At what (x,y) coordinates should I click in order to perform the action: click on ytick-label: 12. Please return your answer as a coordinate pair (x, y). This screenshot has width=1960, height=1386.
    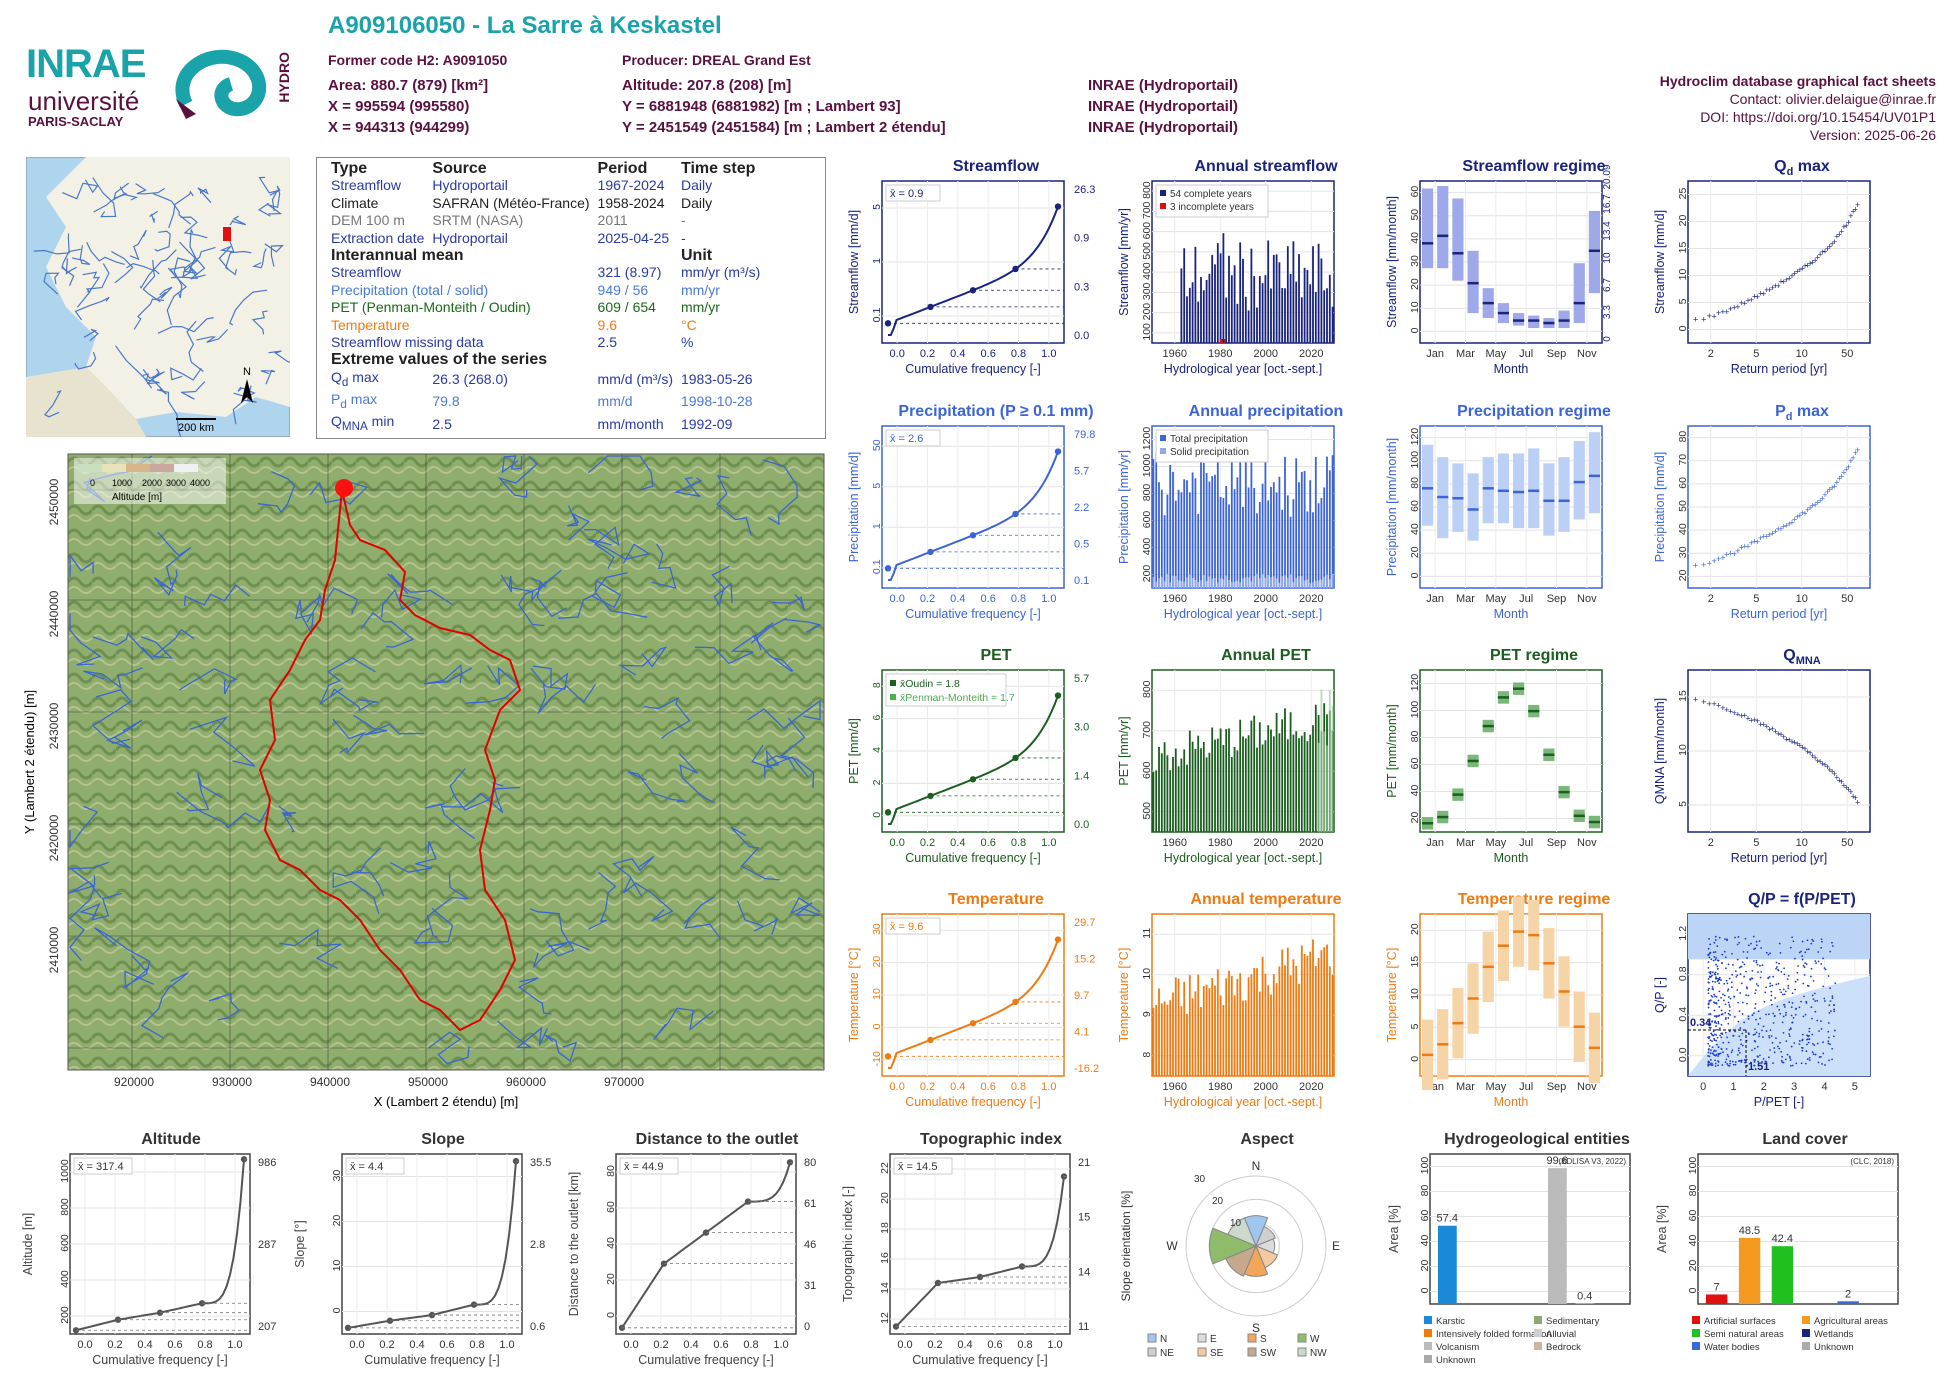
    Looking at the image, I should click on (885, 1318).